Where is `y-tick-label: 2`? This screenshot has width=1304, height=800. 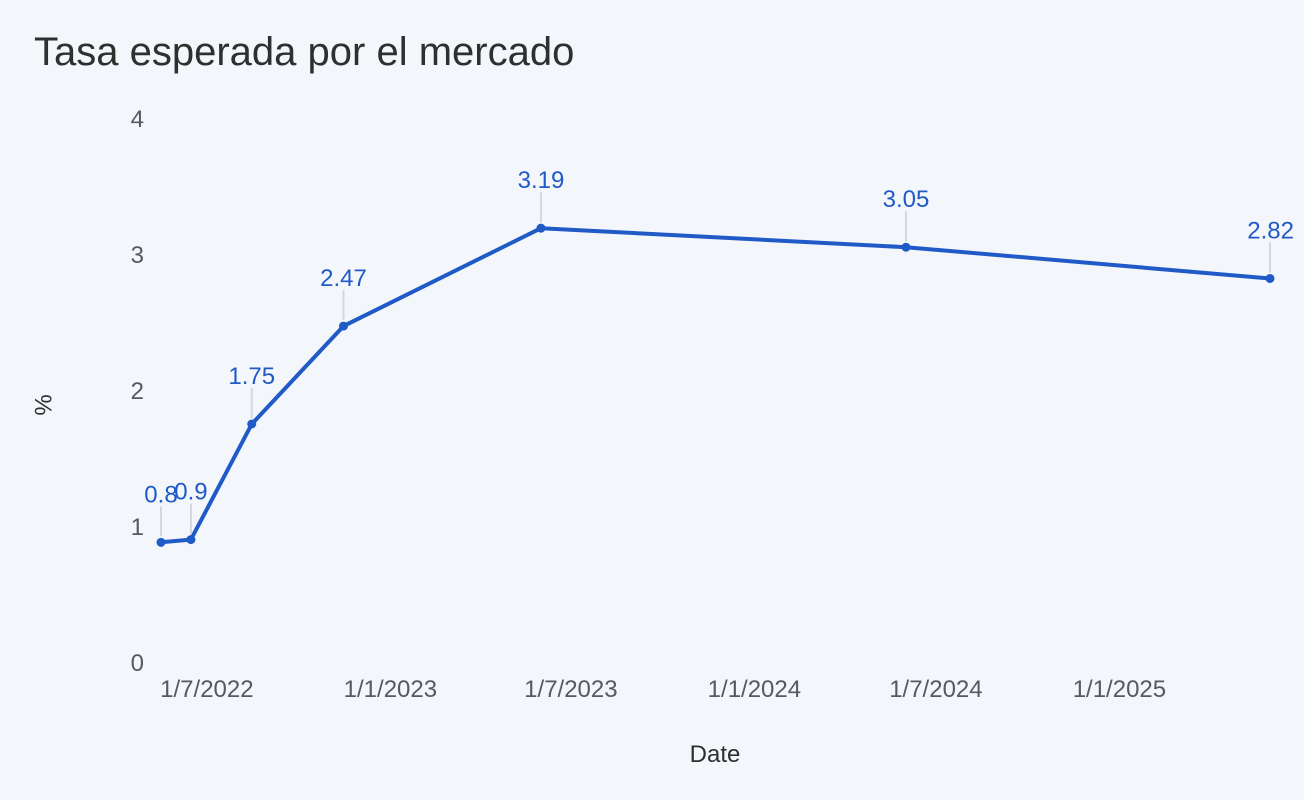
y-tick-label: 2 is located at coordinates (137, 391).